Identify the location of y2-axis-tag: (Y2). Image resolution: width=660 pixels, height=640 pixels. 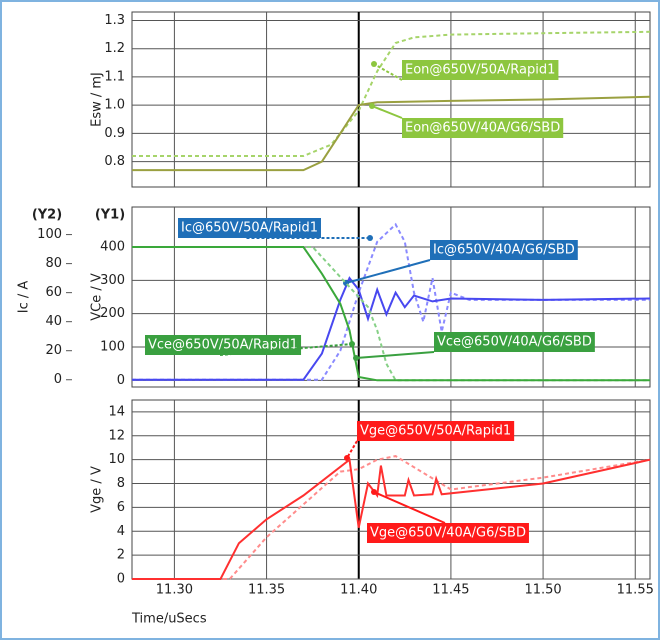
(47, 215).